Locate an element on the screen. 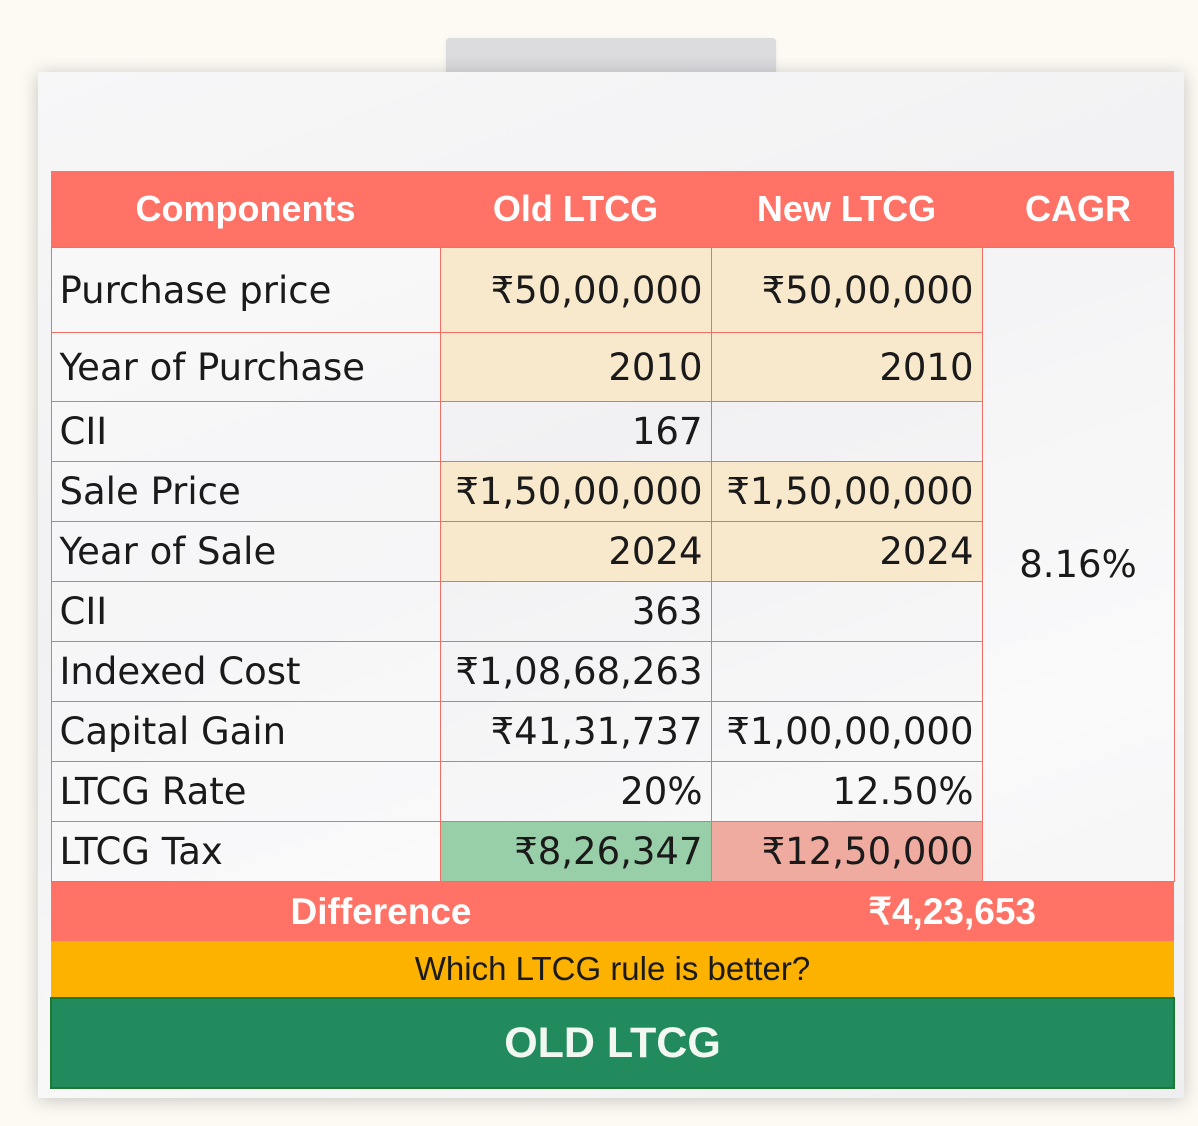 Image resolution: width=1198 pixels, height=1126 pixels. row-label: Purchase price is located at coordinates (245, 290).